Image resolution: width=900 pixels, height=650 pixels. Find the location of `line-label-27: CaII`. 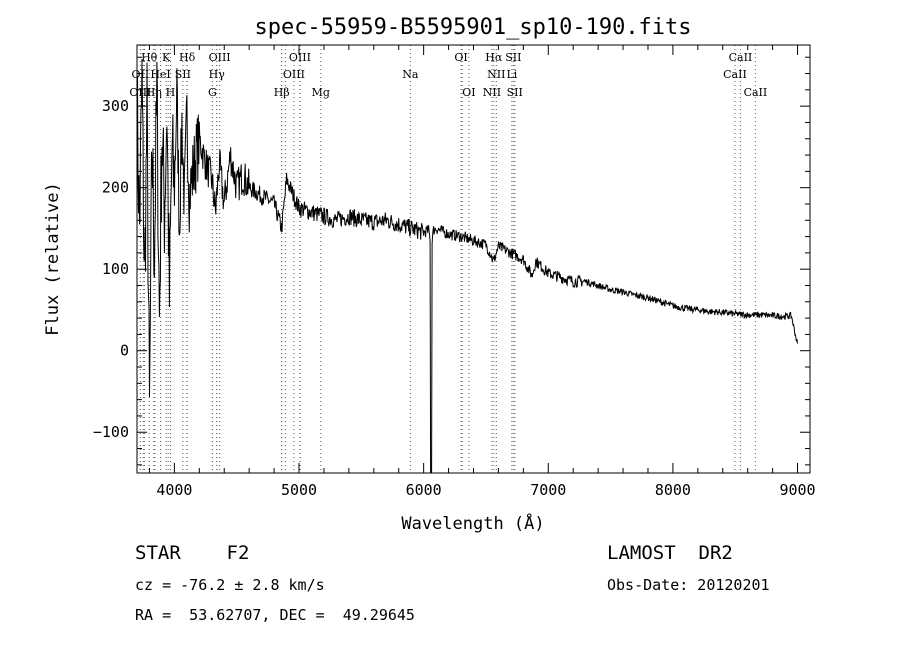

line-label-27: CaII is located at coordinates (756, 92).